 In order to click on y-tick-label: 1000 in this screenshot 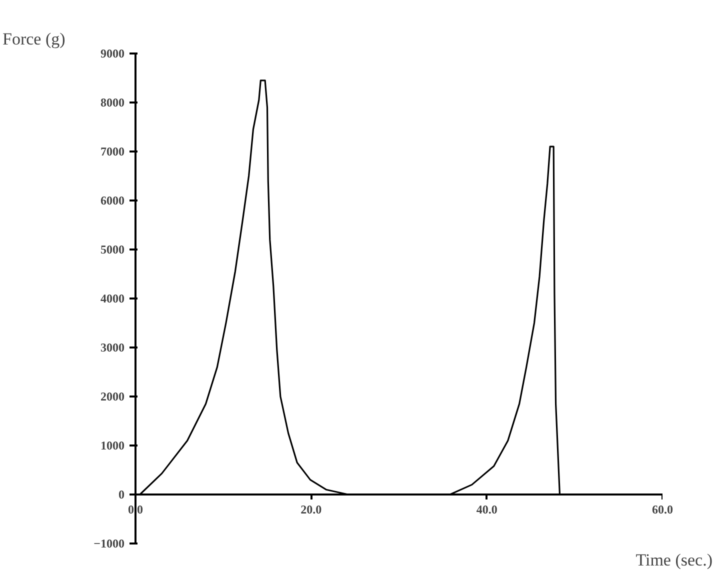, I will do `click(112, 445)`.